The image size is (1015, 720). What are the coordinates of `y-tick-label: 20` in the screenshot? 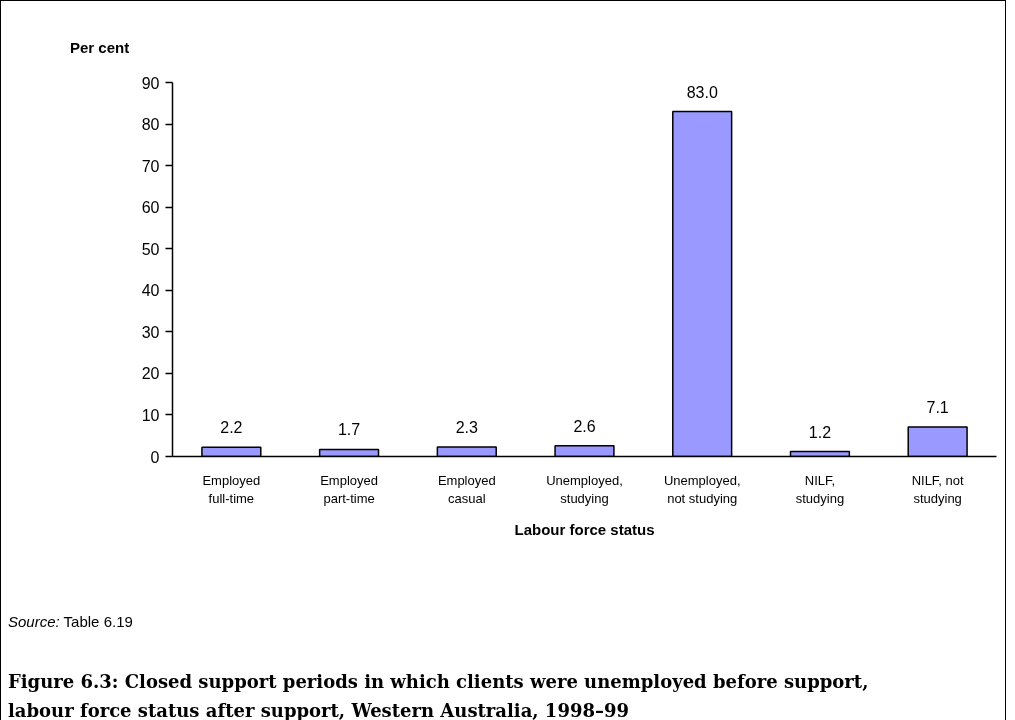 It's located at (150, 374).